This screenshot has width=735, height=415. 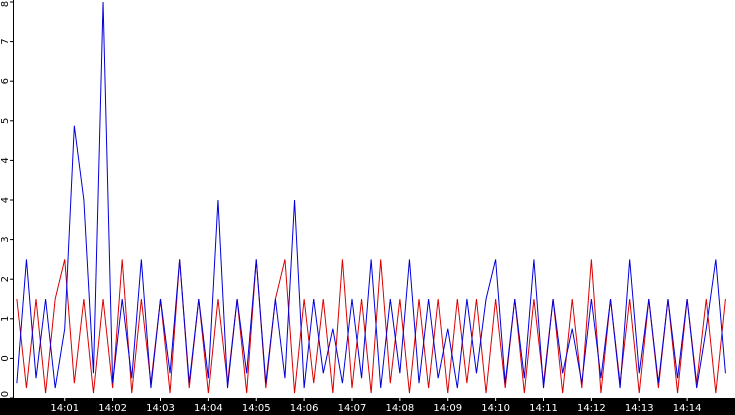 What do you see at coordinates (639, 408) in the screenshot?
I see `x-tick-label: 14:13` at bounding box center [639, 408].